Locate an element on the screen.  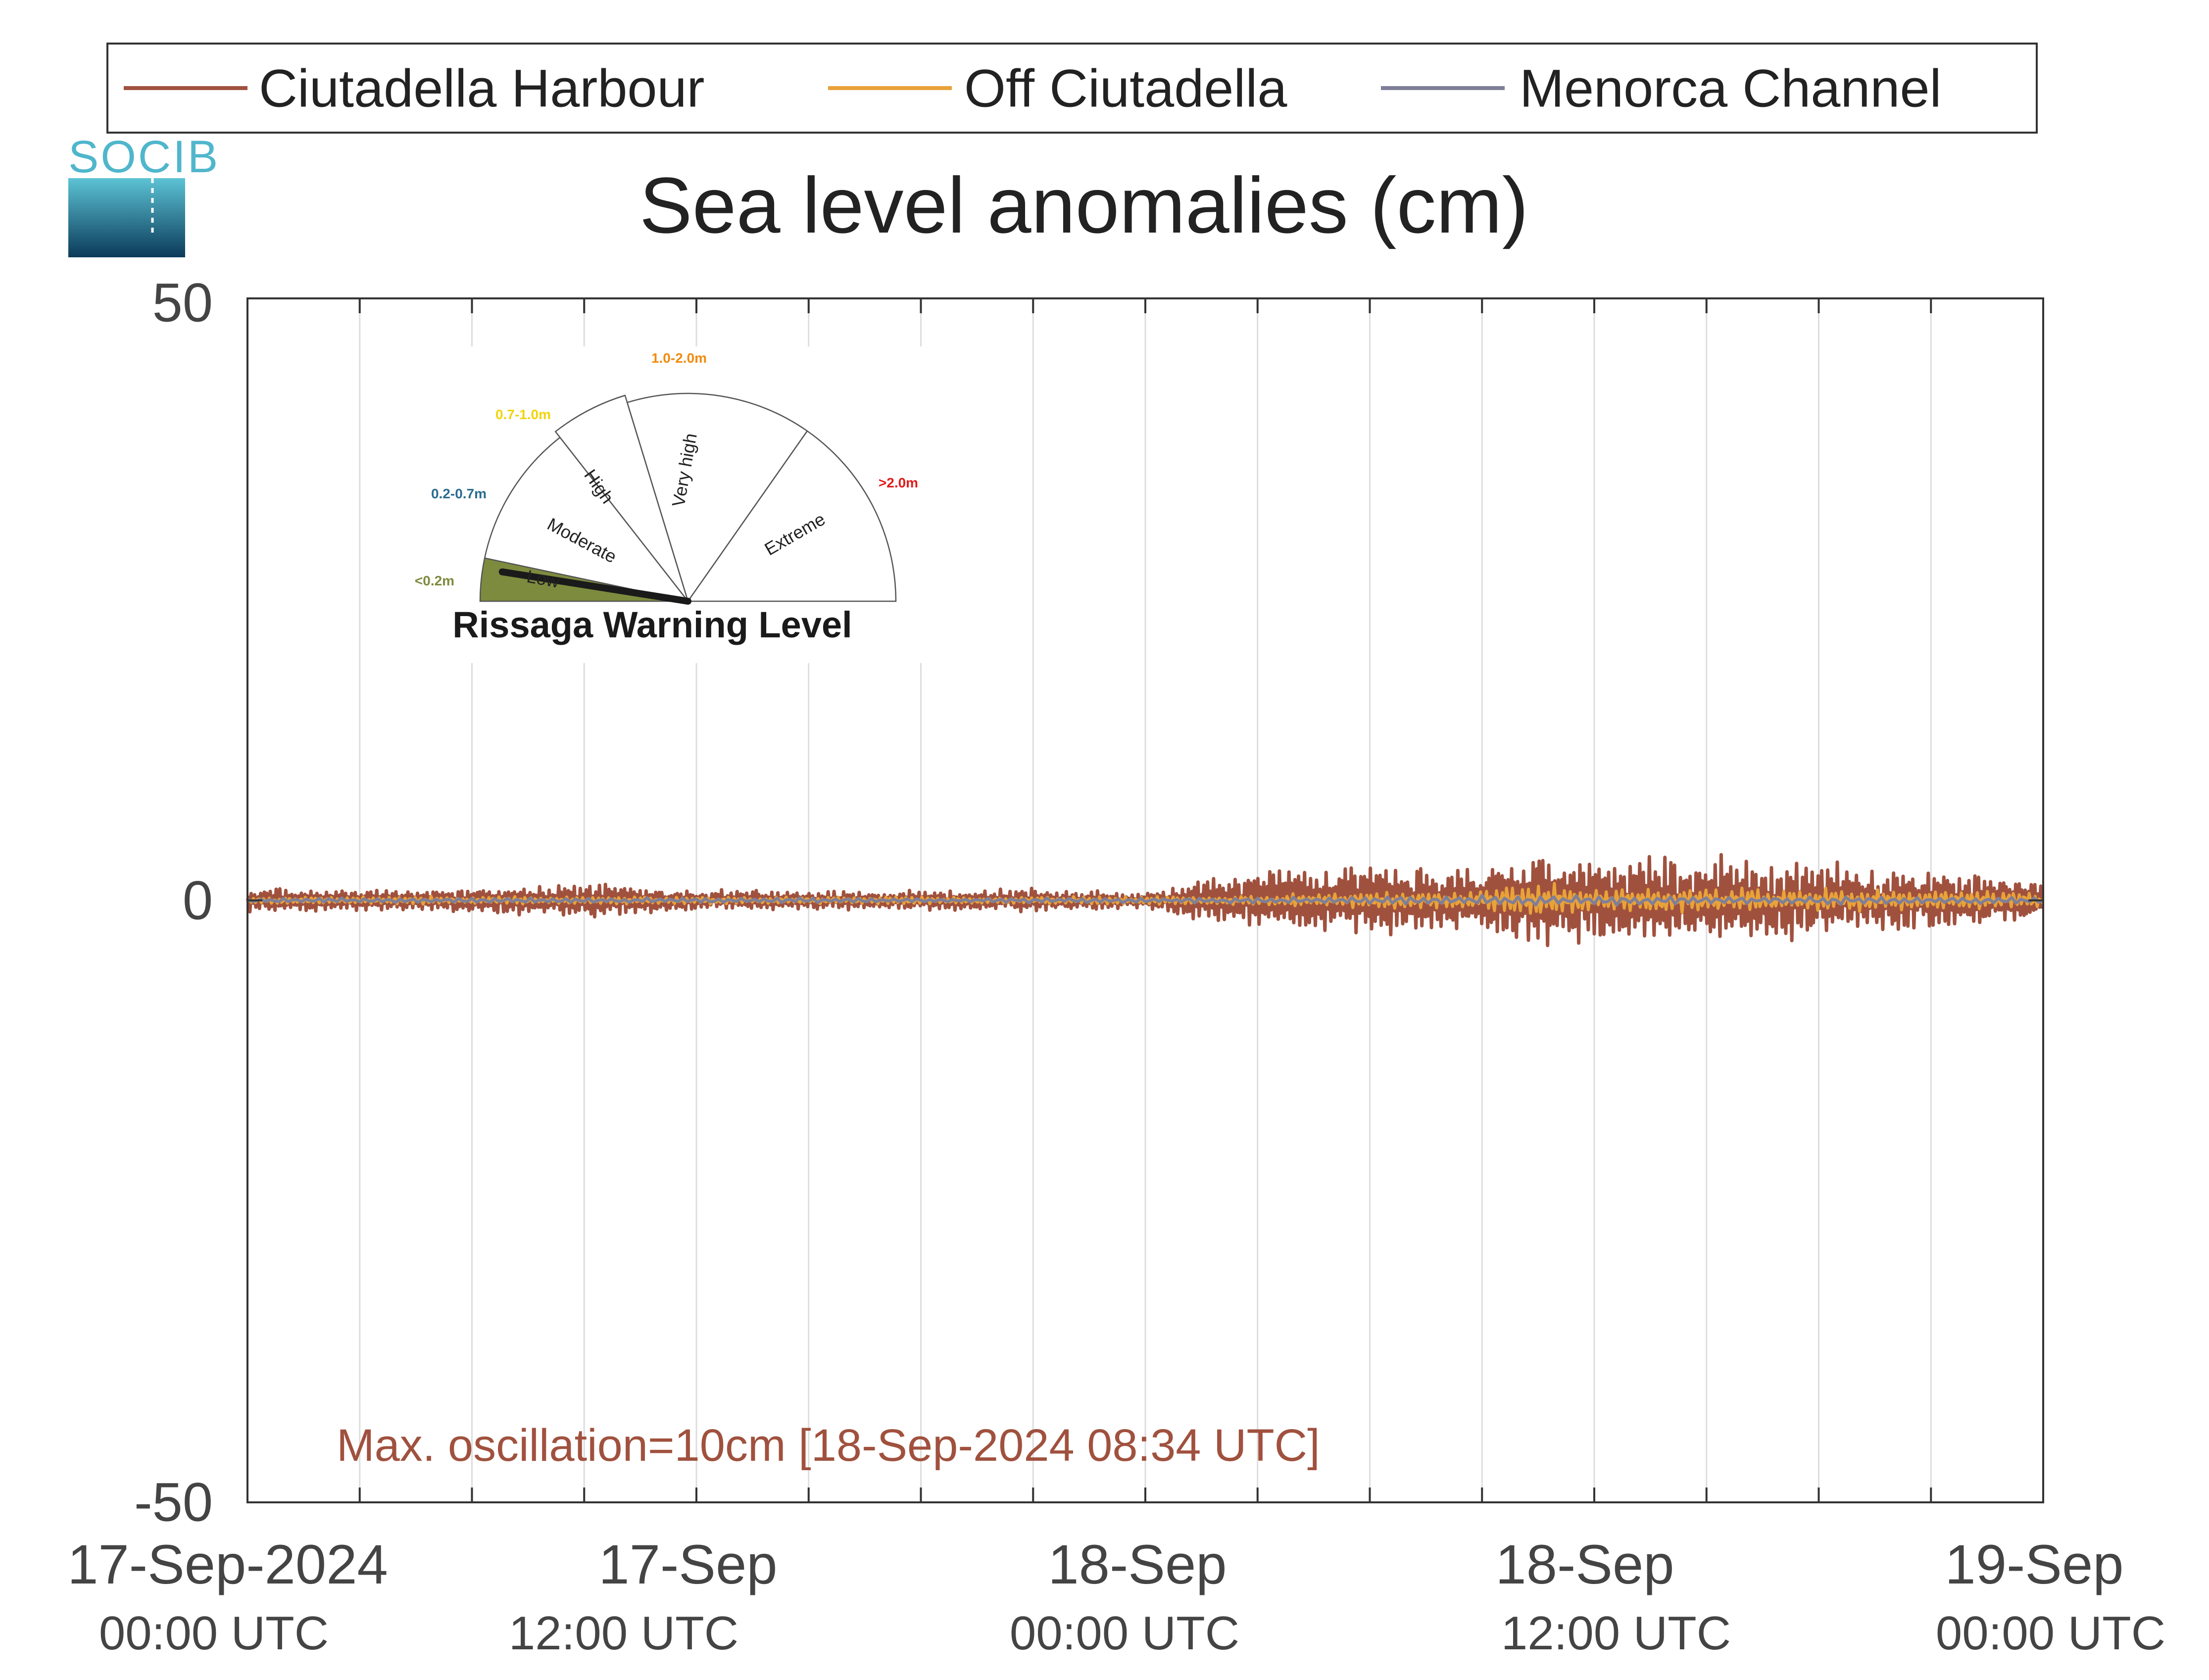
chart-title: Sea level anomalies (cm) is located at coordinates (1083, 205).